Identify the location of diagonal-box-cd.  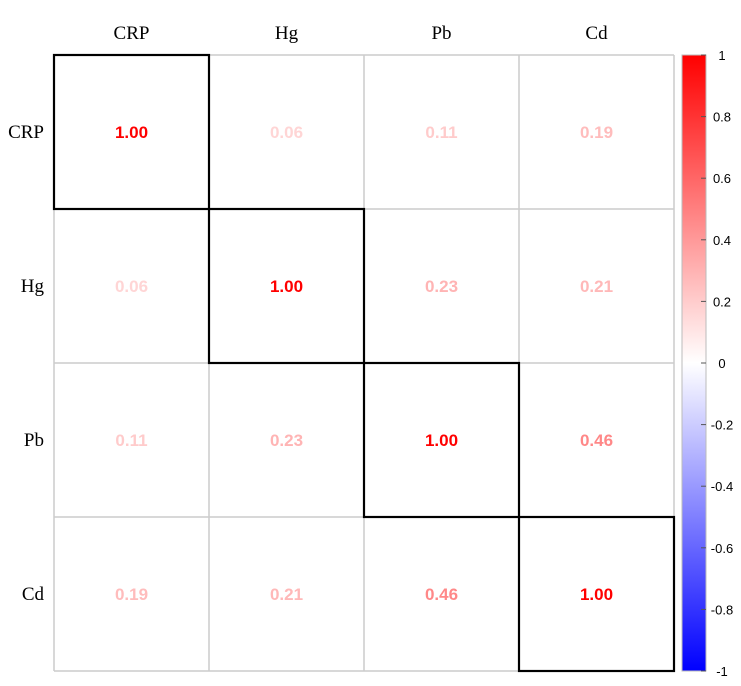
(596, 594).